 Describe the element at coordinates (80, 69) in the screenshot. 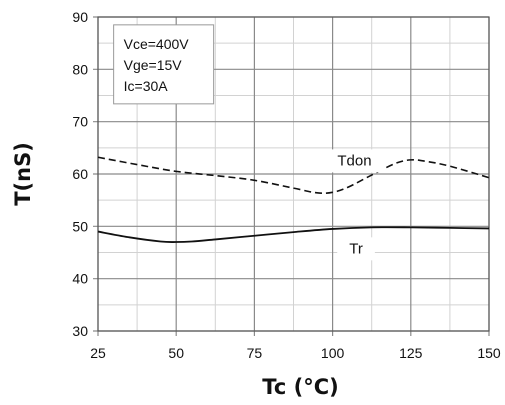

I see `y-tick-label: 80` at that location.